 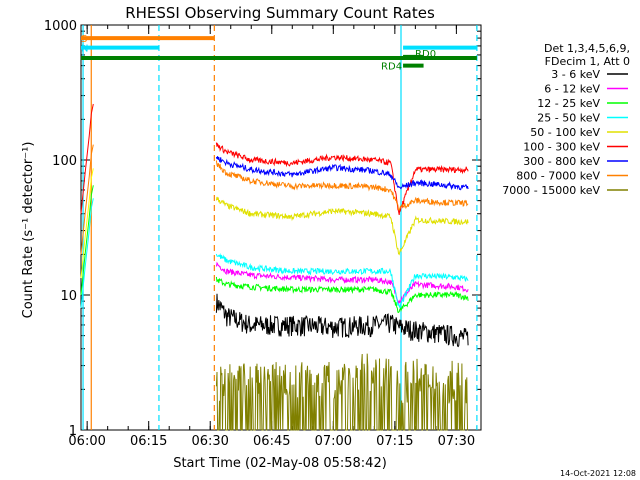 What do you see at coordinates (148, 441) in the screenshot?
I see `x-tick-label: 06:15` at bounding box center [148, 441].